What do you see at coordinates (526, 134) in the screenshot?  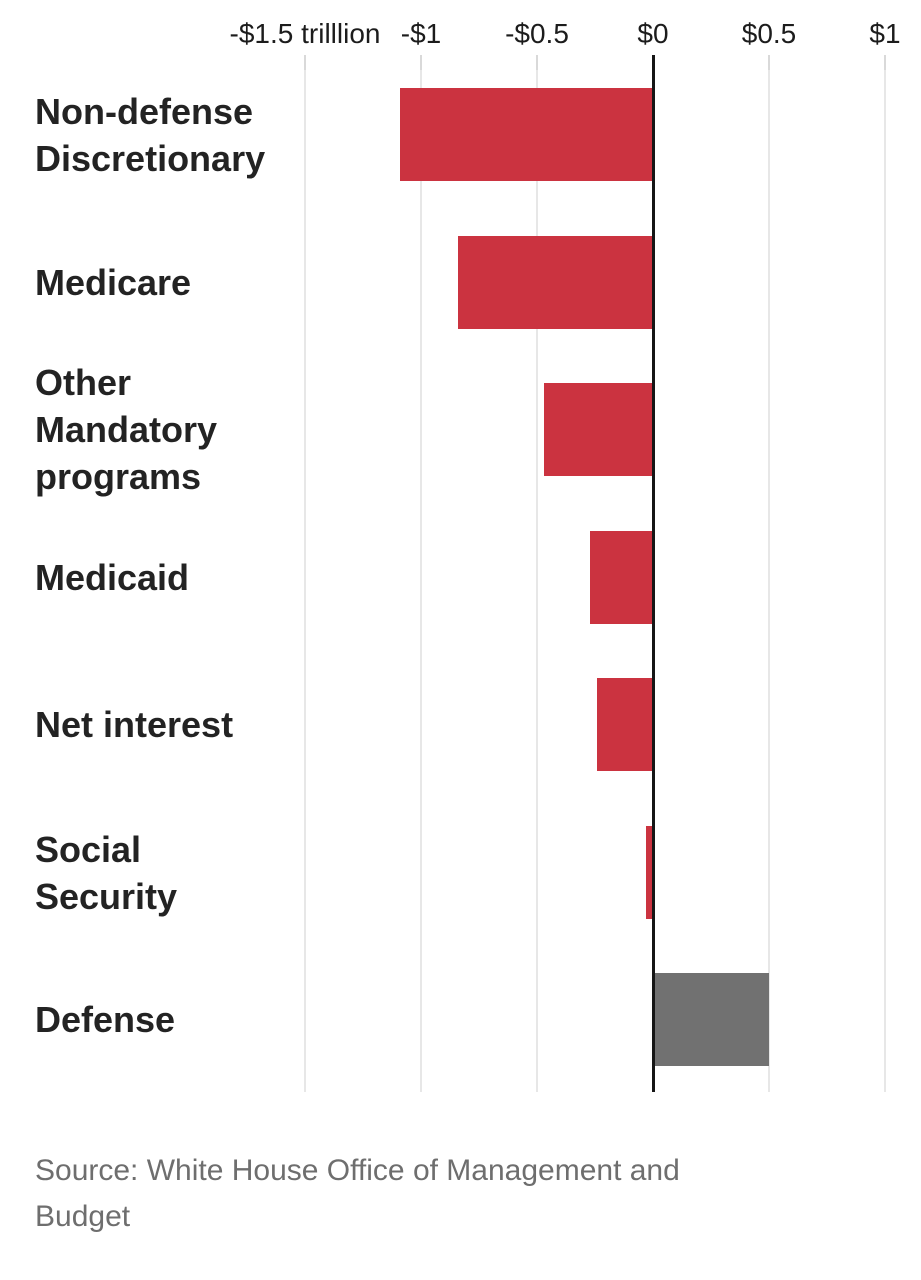 I see `bar-non-defense-discretionary` at bounding box center [526, 134].